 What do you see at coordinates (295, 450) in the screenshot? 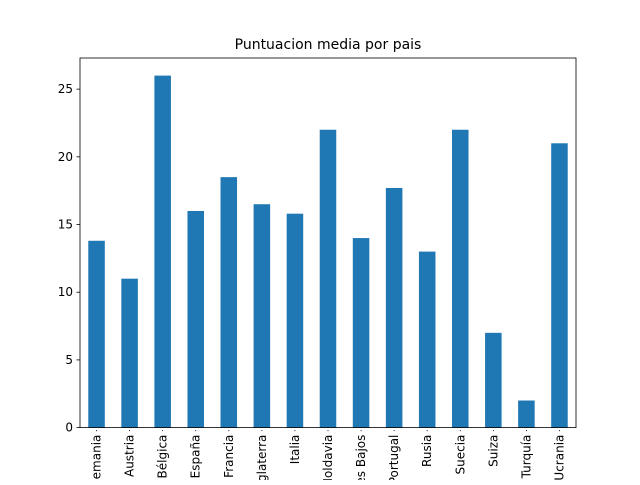
I see `x-tick-label: Italia` at bounding box center [295, 450].